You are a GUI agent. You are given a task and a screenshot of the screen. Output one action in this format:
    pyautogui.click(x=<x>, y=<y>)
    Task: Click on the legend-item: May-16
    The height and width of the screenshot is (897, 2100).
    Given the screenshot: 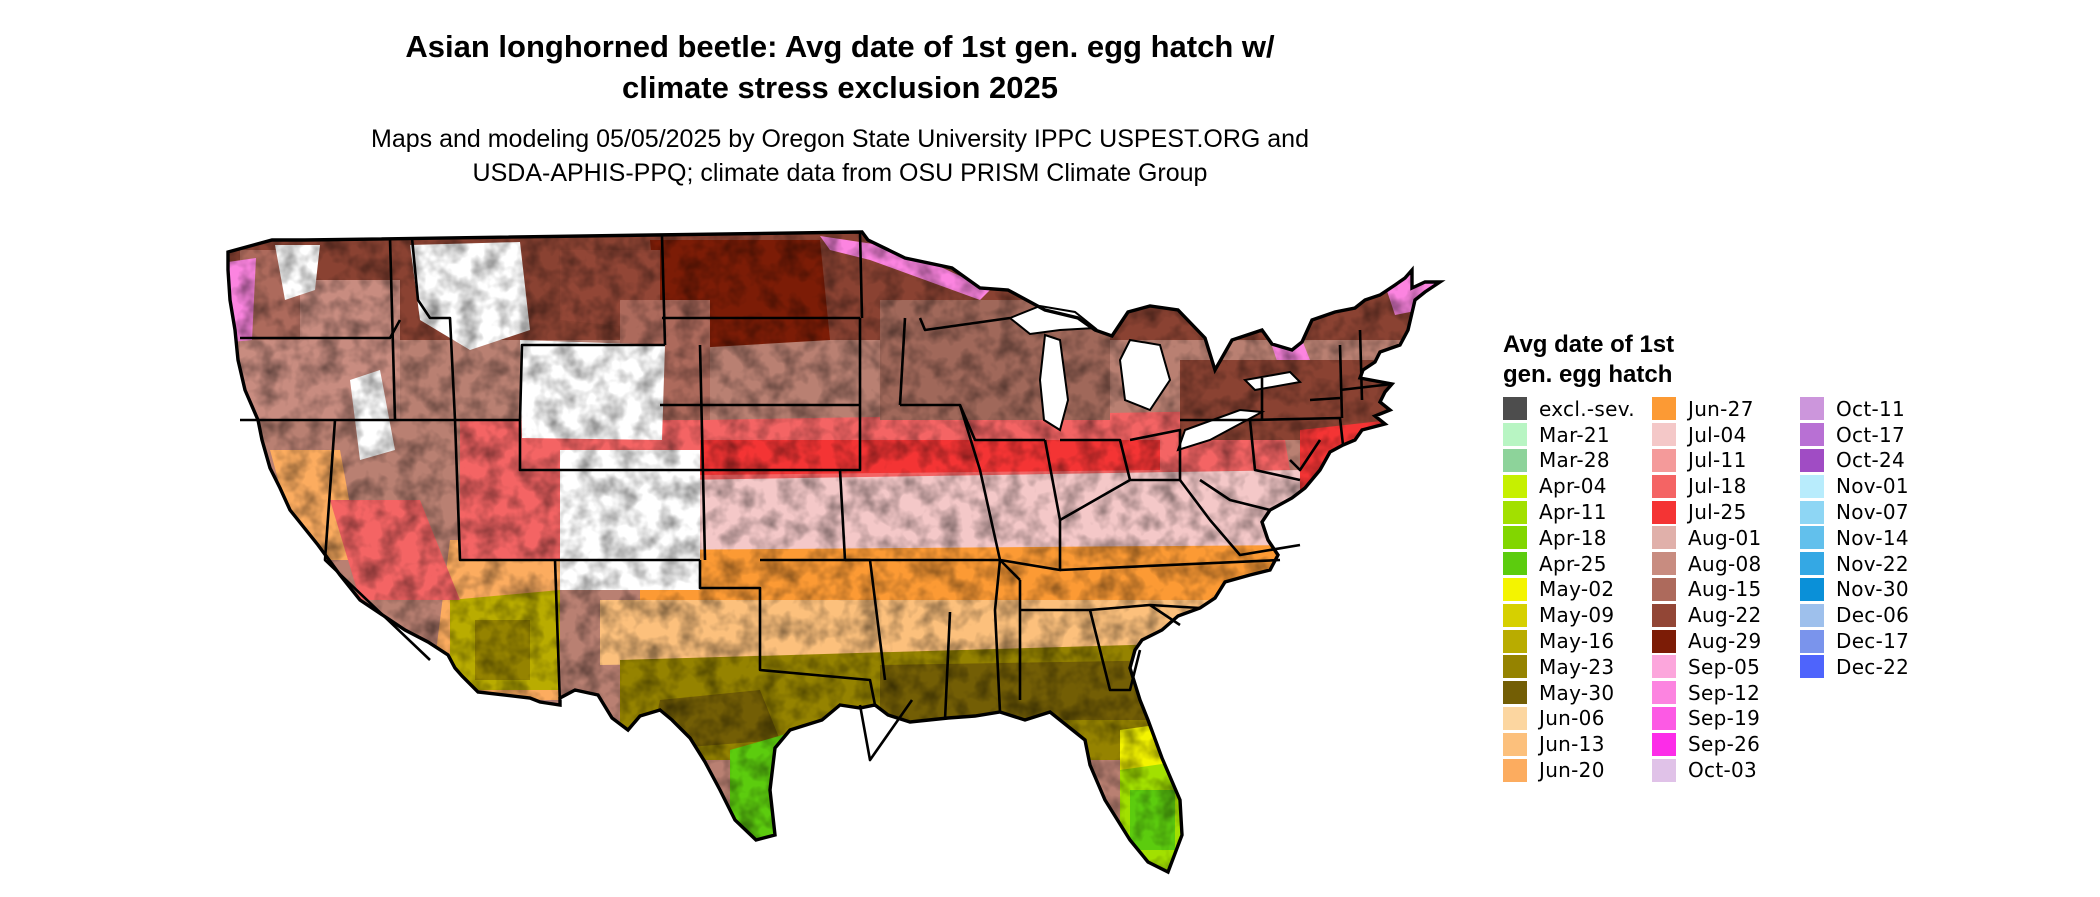 What is the action you would take?
    pyautogui.click(x=1569, y=641)
    